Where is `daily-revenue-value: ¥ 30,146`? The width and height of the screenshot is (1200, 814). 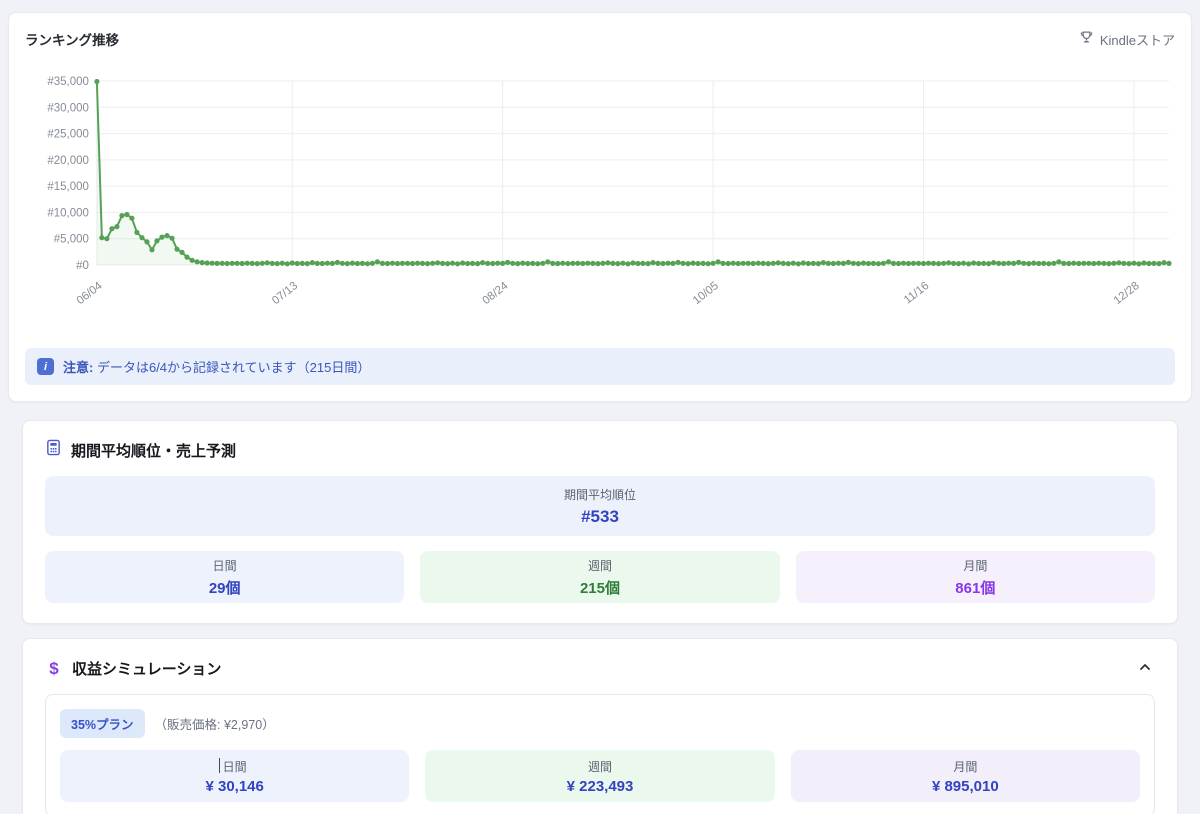
daily-revenue-value: ¥ 30,146 is located at coordinates (234, 786).